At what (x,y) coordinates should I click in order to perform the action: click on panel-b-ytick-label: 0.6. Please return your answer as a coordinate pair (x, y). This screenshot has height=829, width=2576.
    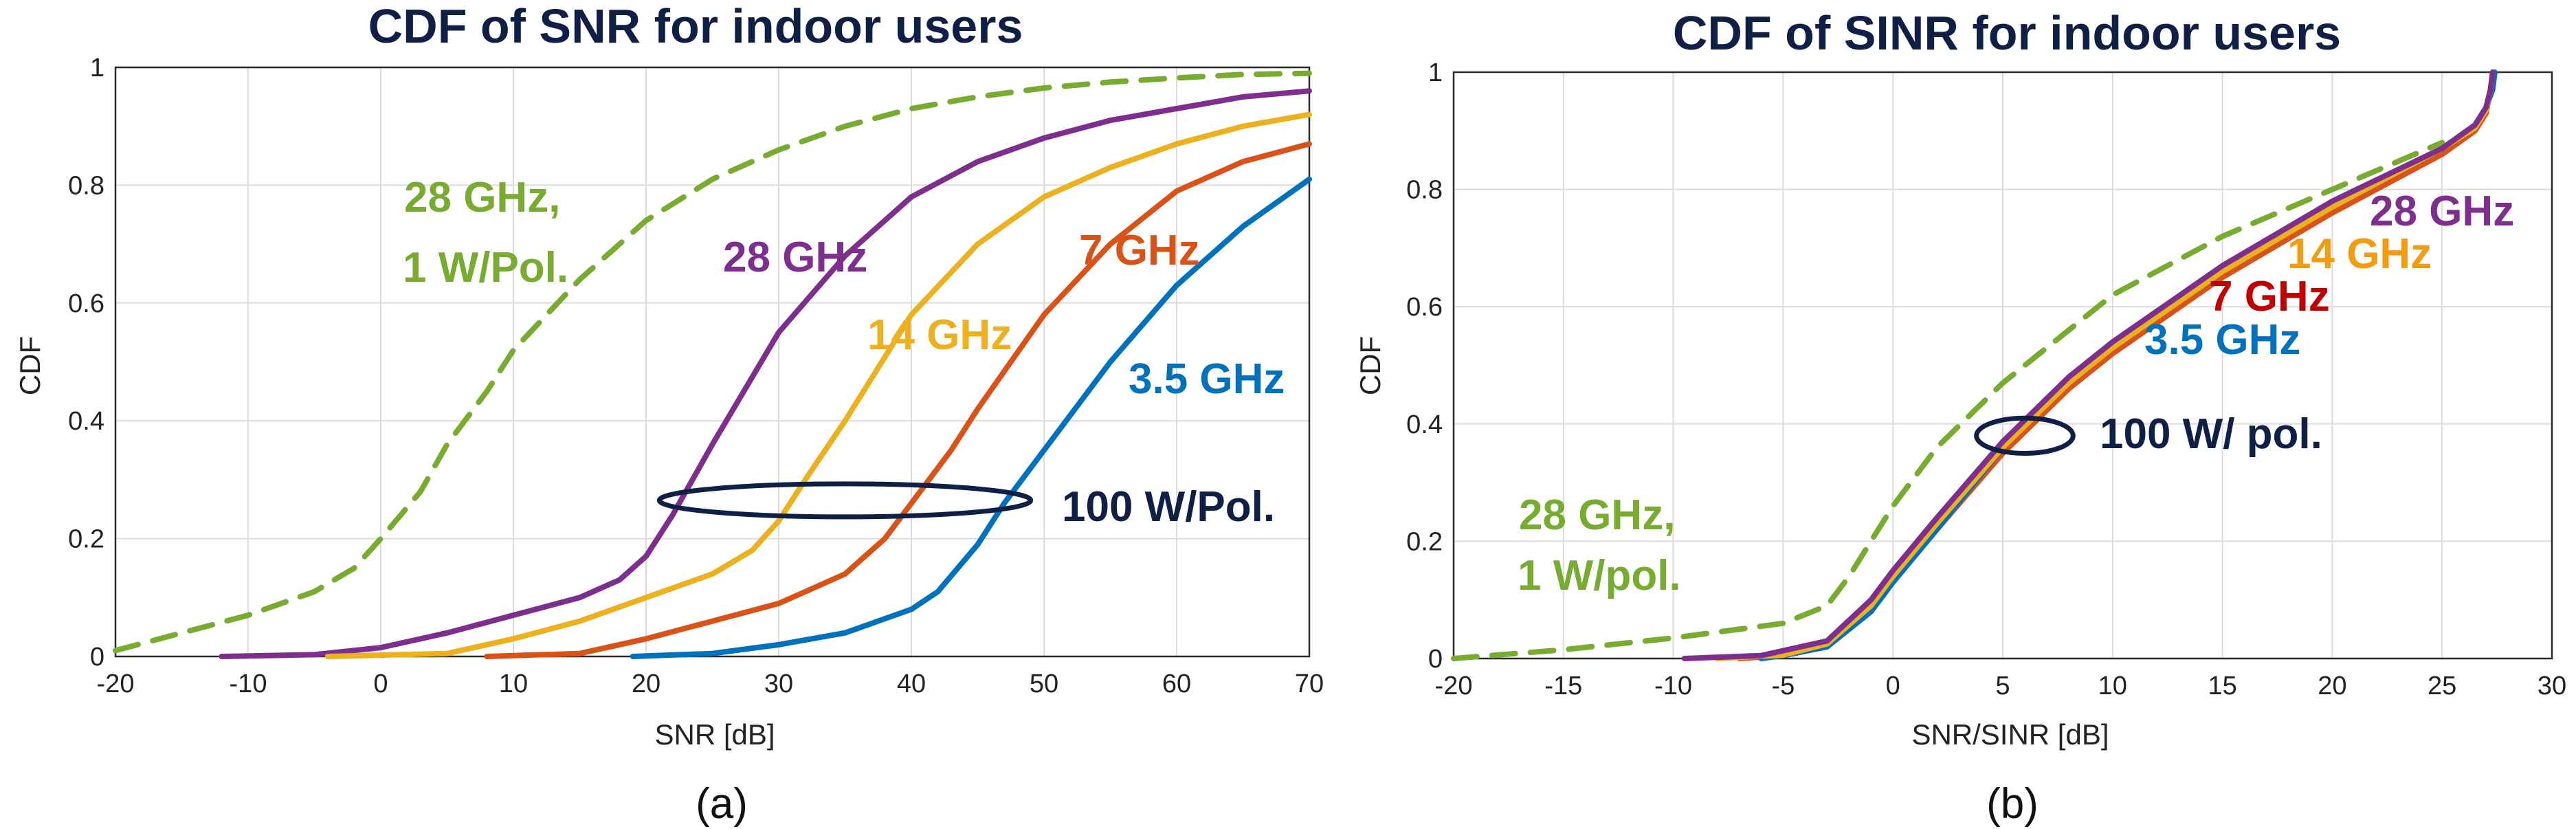
    Looking at the image, I should click on (1424, 307).